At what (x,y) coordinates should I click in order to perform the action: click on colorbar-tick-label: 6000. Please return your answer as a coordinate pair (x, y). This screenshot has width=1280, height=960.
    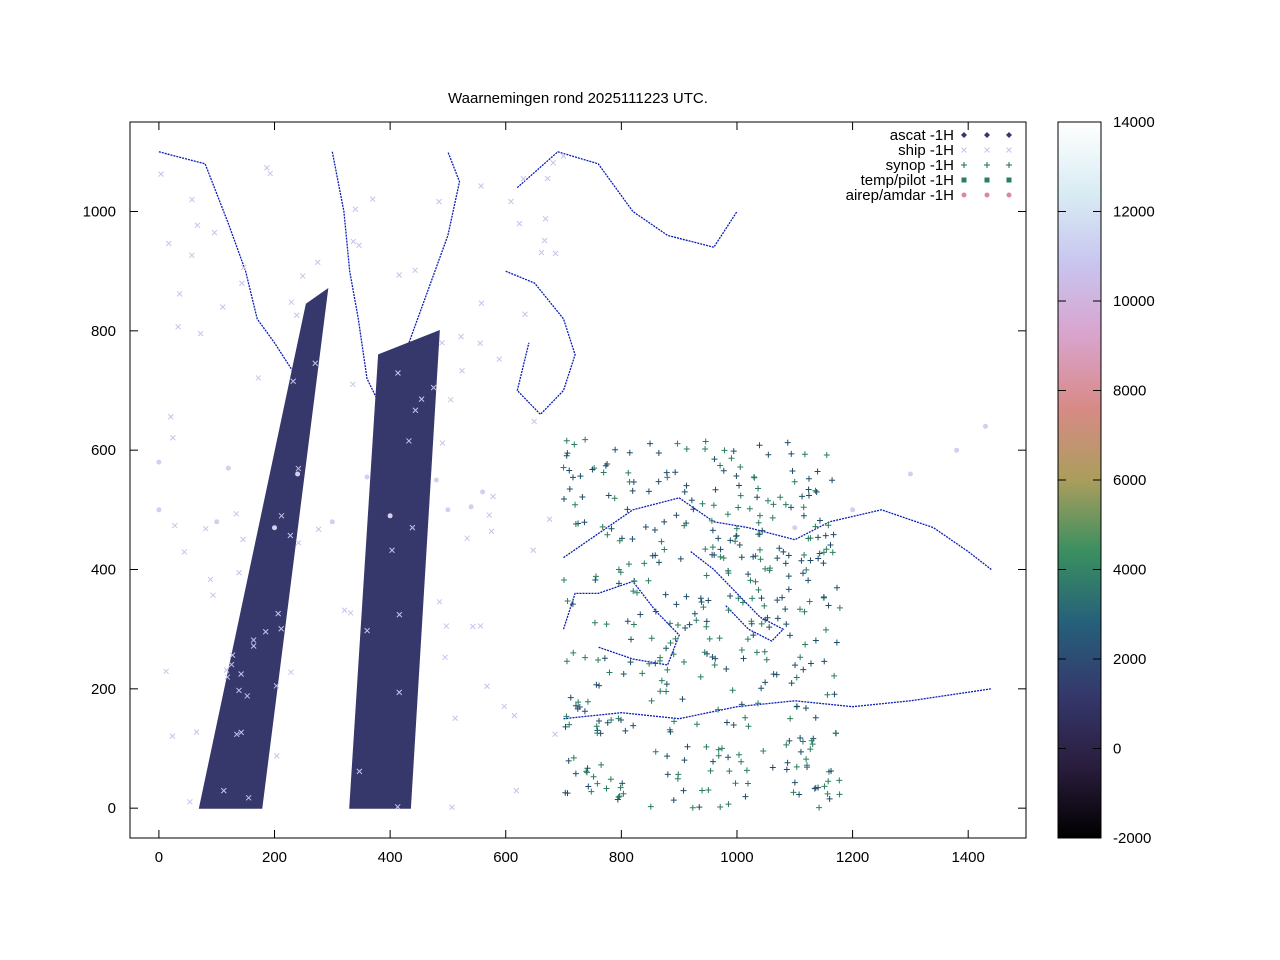
    Looking at the image, I should click on (1129, 480).